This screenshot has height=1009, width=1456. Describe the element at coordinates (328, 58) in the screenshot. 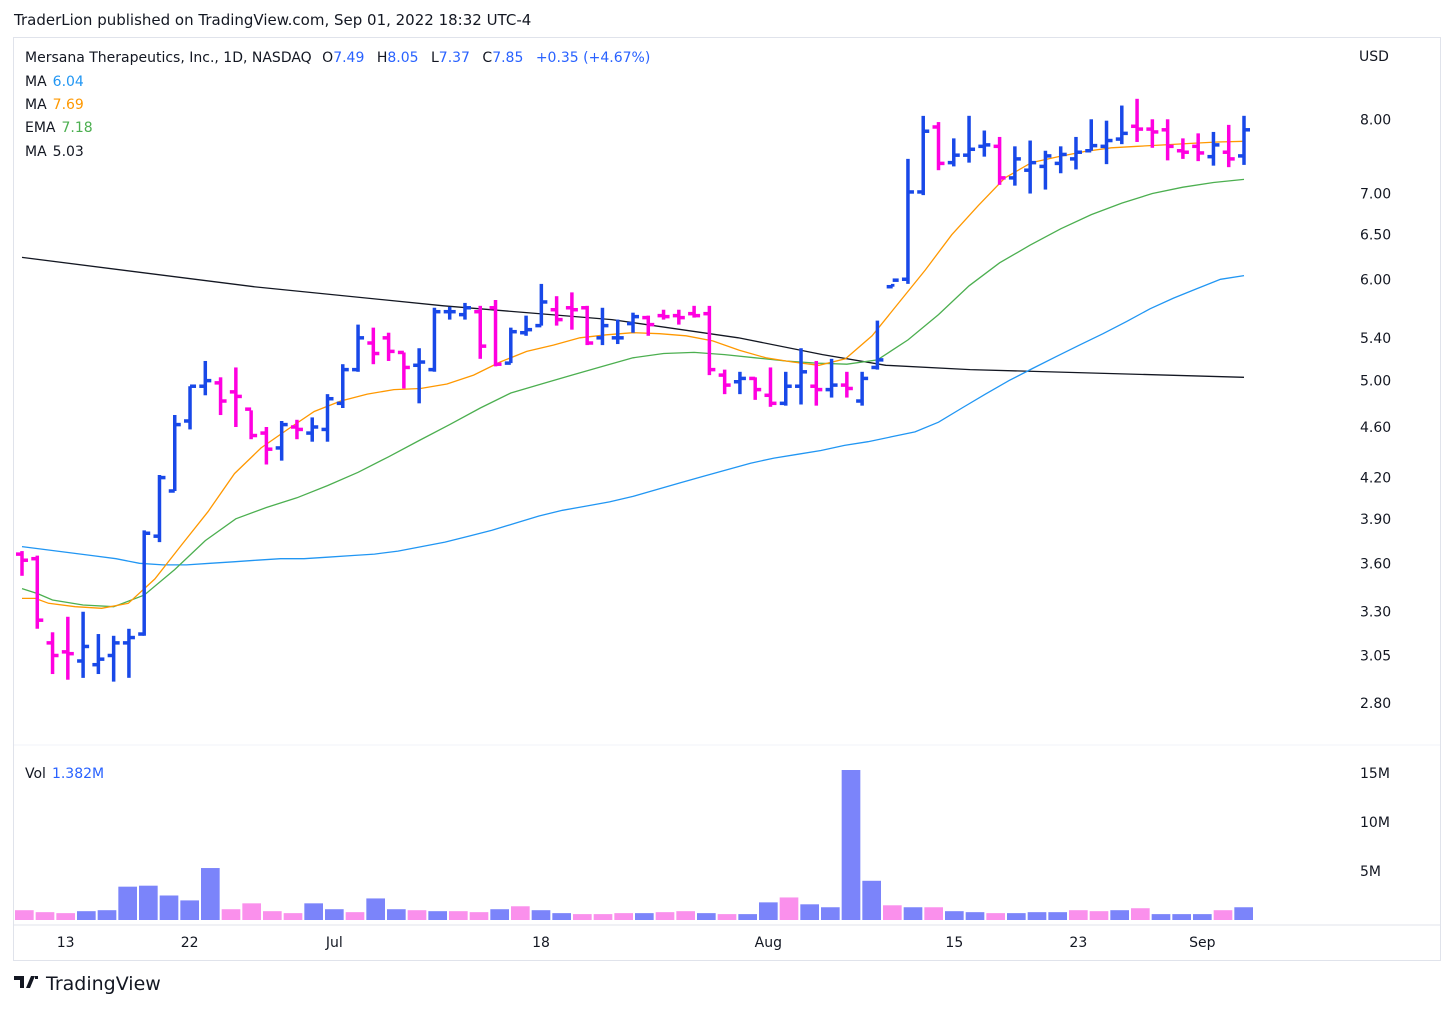

I see `open-label: O` at that location.